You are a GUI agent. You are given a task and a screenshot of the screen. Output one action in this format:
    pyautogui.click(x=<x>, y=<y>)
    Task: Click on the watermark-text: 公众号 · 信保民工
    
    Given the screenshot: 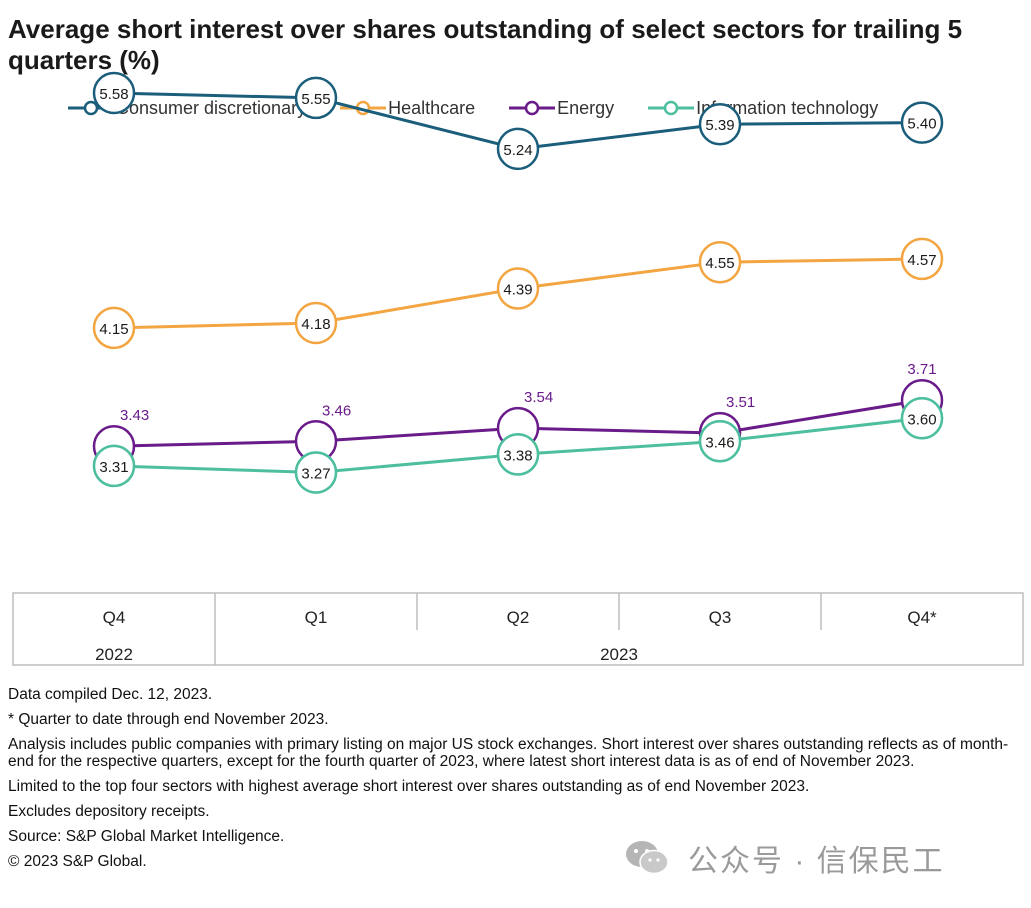 What is the action you would take?
    pyautogui.click(x=816, y=861)
    